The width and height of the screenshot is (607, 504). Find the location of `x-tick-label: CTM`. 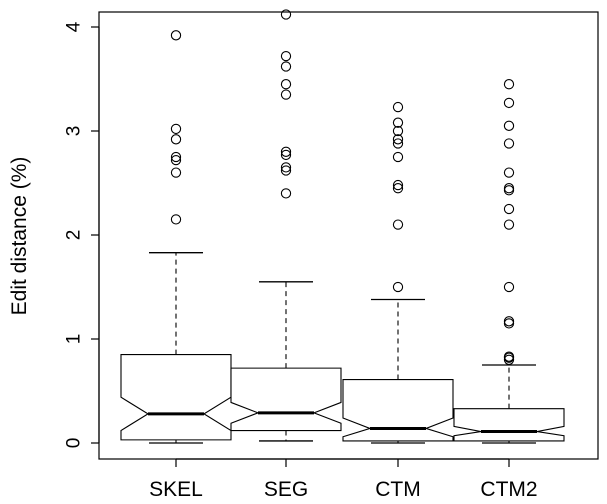

x-tick-label: CTM is located at coordinates (398, 489).